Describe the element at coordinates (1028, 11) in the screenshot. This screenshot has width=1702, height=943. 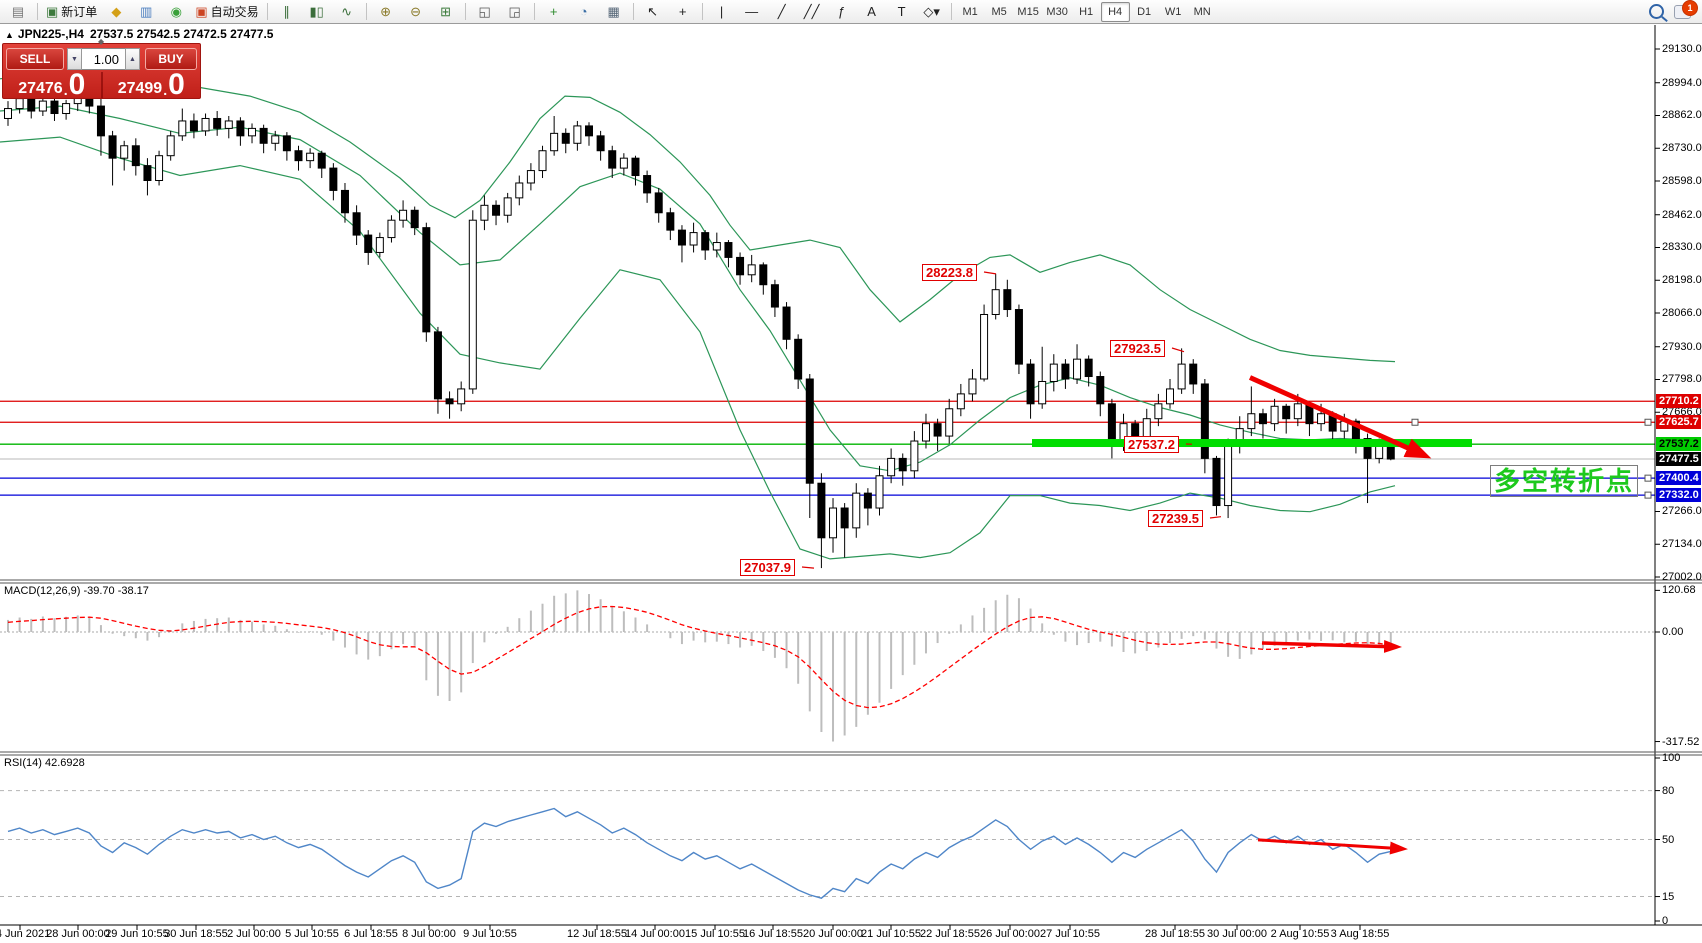
I see `timeframe-m15-button: M15` at that location.